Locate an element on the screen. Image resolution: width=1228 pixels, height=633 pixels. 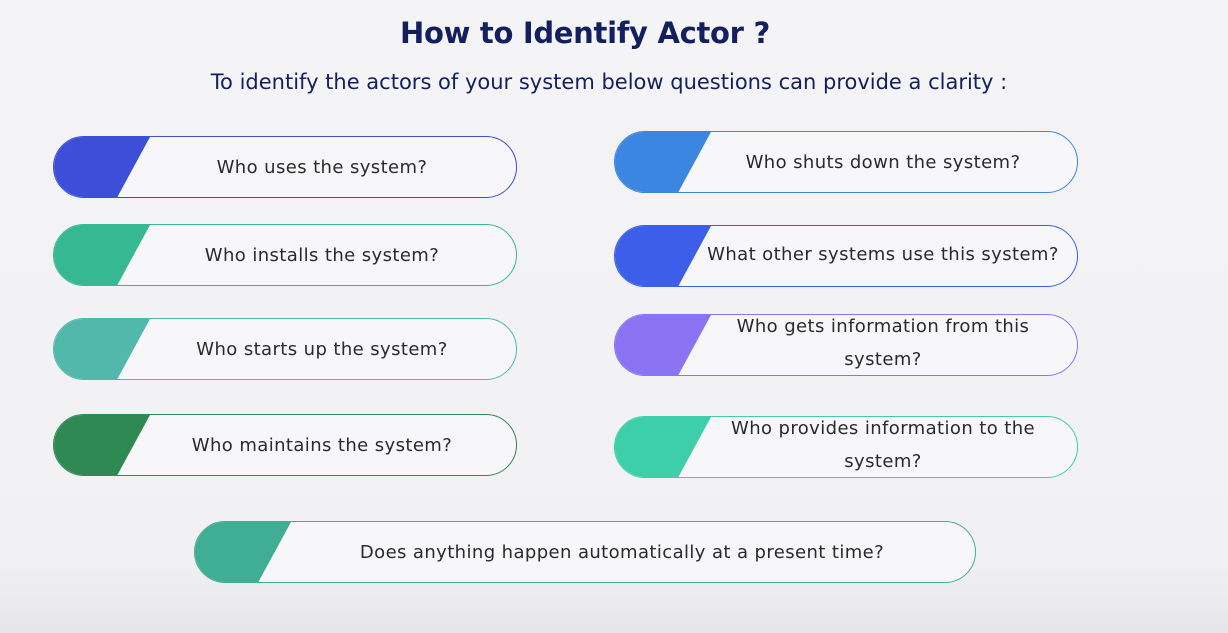
question-pill-installs: Who installs the system? is located at coordinates (285, 255).